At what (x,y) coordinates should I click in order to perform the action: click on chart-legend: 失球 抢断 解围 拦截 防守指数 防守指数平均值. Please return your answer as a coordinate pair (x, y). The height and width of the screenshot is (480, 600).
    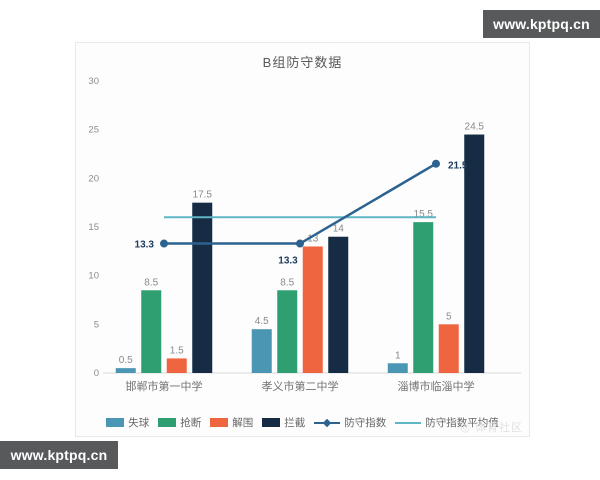
    Looking at the image, I should click on (302, 422).